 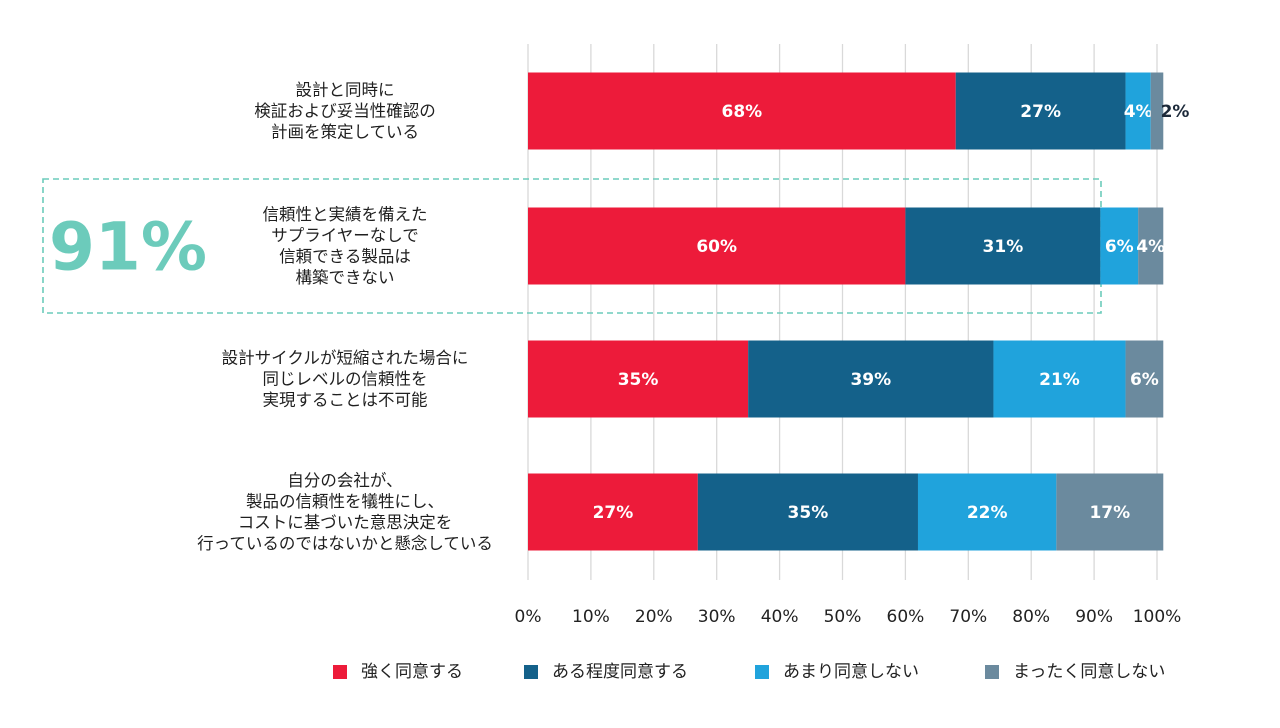 I want to click on data-label: 31%, so click(x=1003, y=247).